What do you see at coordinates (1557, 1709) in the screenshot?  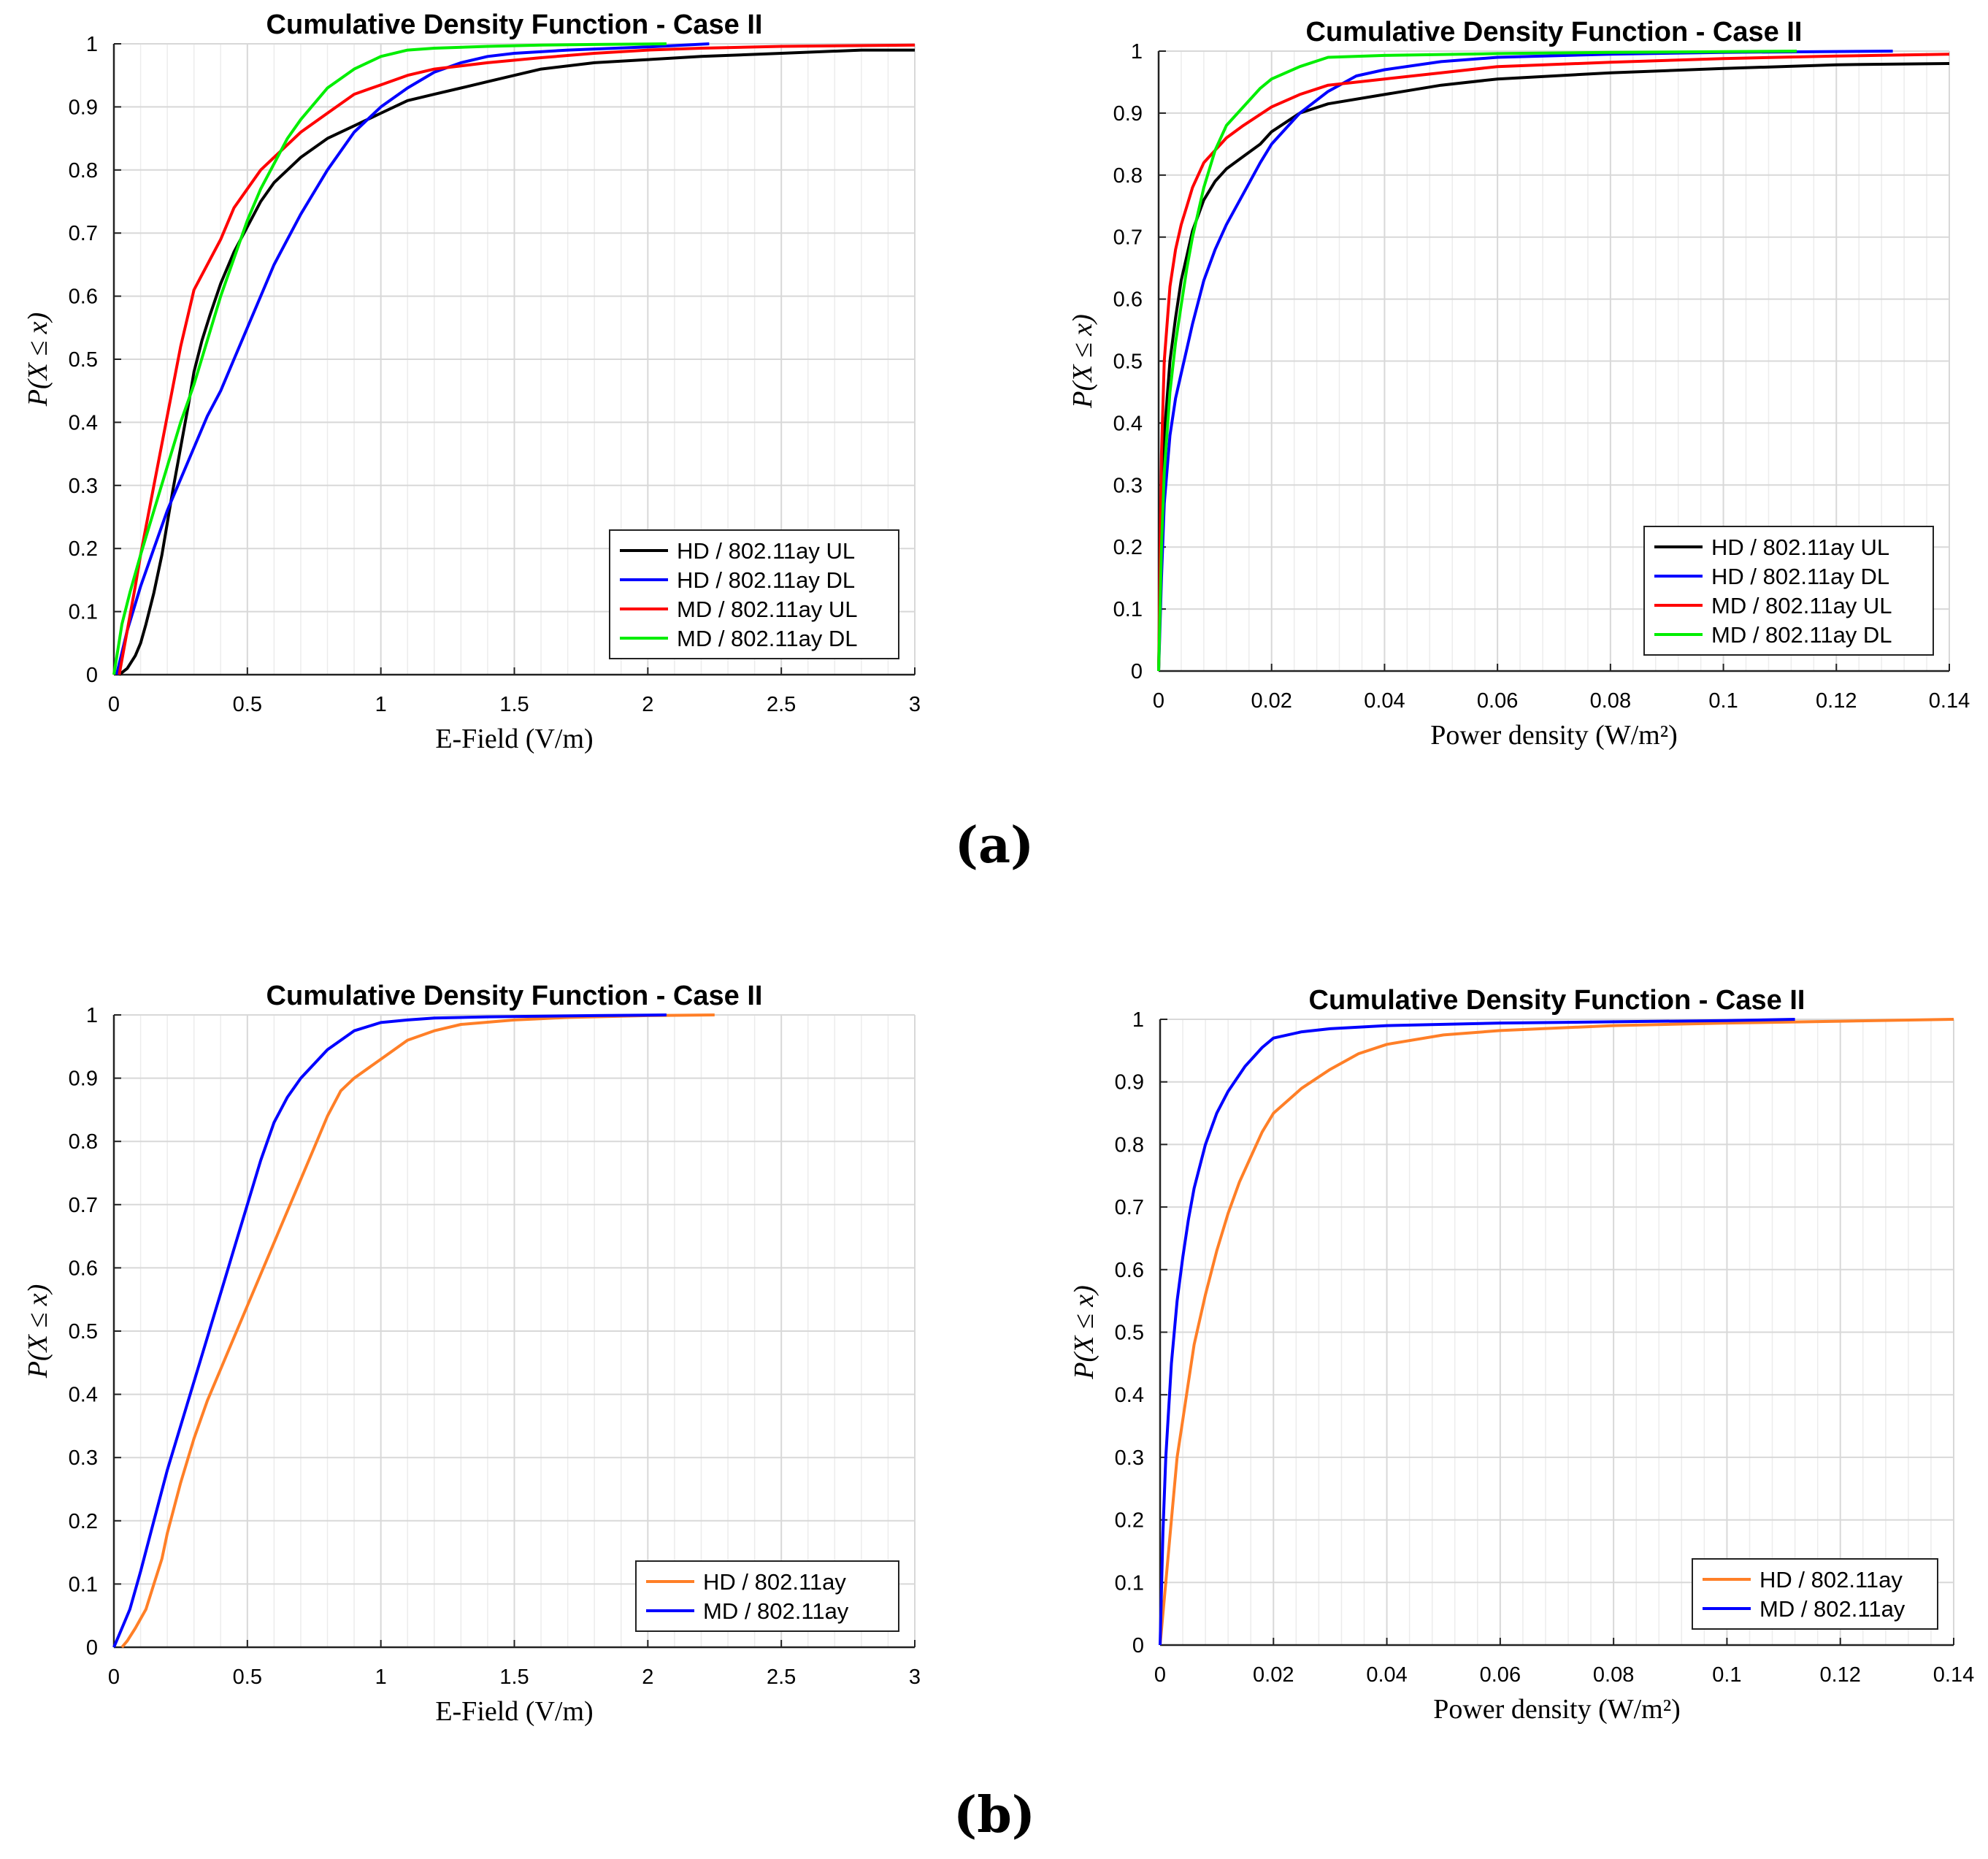 I see `x-axis-label: Power density (W/m²)` at bounding box center [1557, 1709].